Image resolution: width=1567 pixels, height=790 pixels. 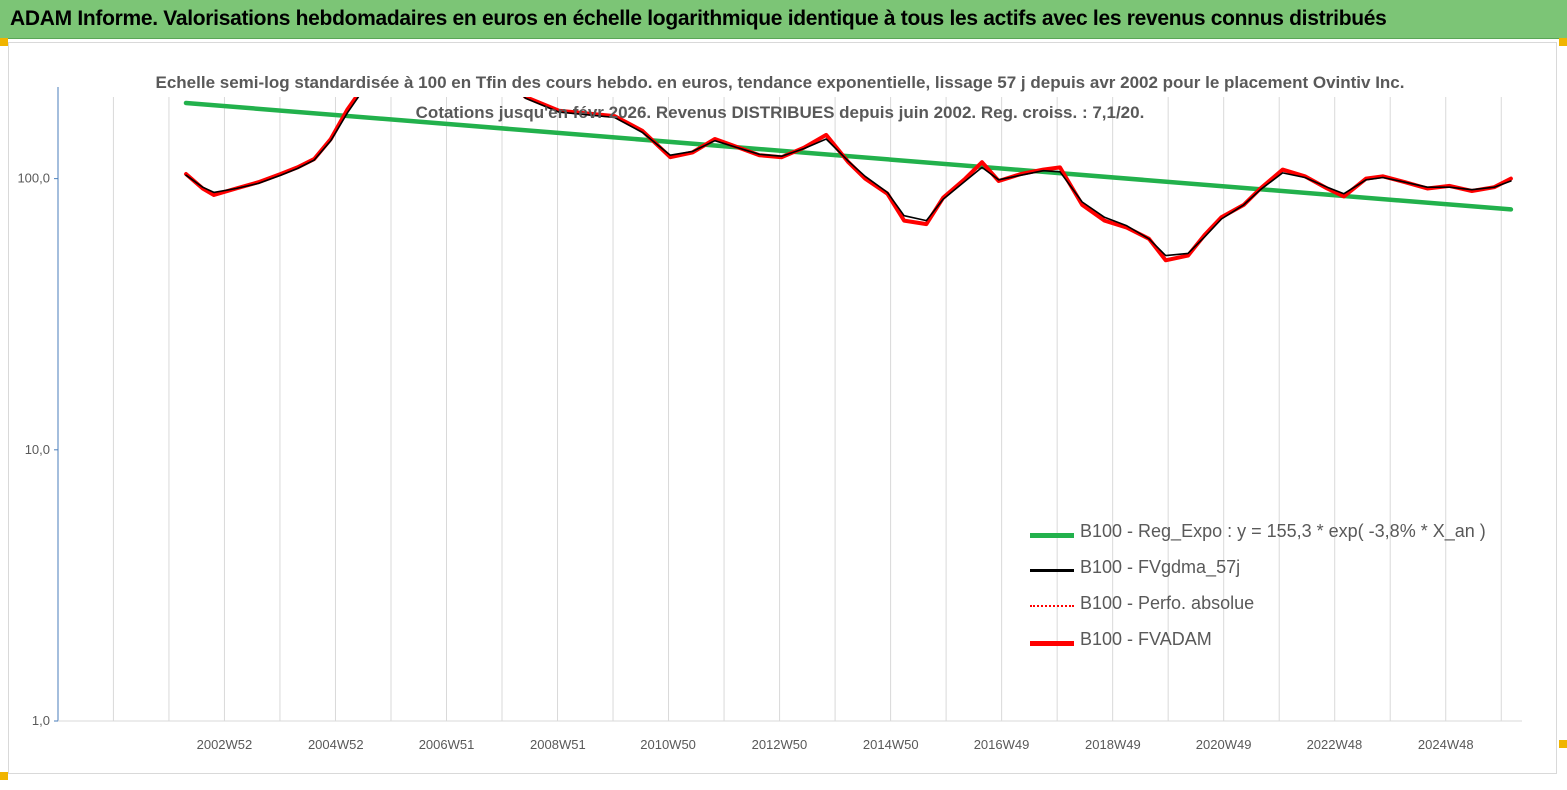 I want to click on y-tick-label: 100,0, so click(x=33, y=178).